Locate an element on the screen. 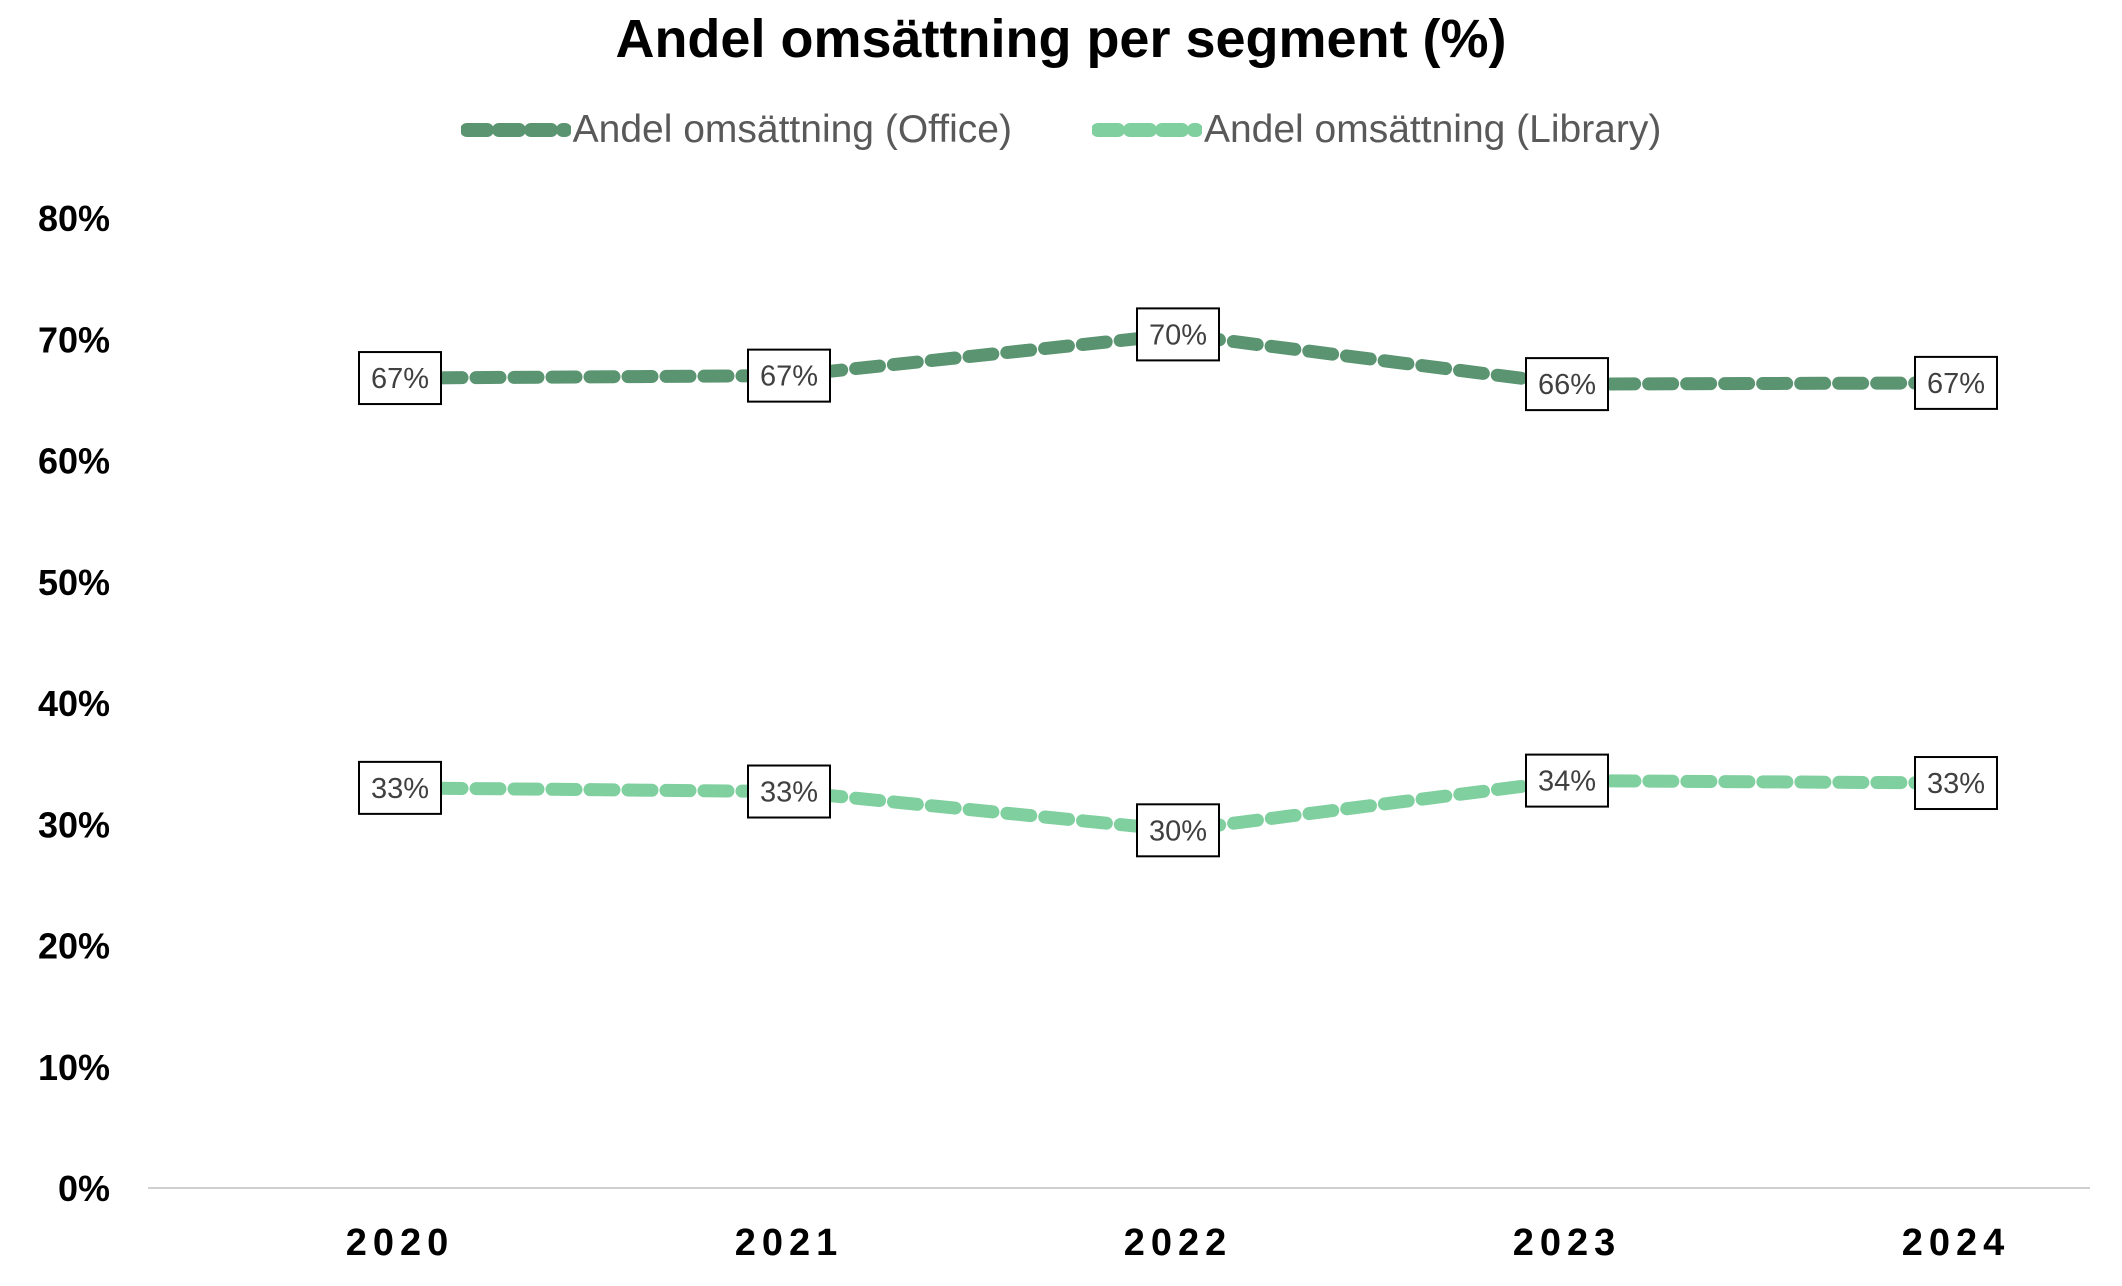 Image resolution: width=2122 pixels, height=1286 pixels. legend-item-office: Andel omsättning (Office) is located at coordinates (736, 130).